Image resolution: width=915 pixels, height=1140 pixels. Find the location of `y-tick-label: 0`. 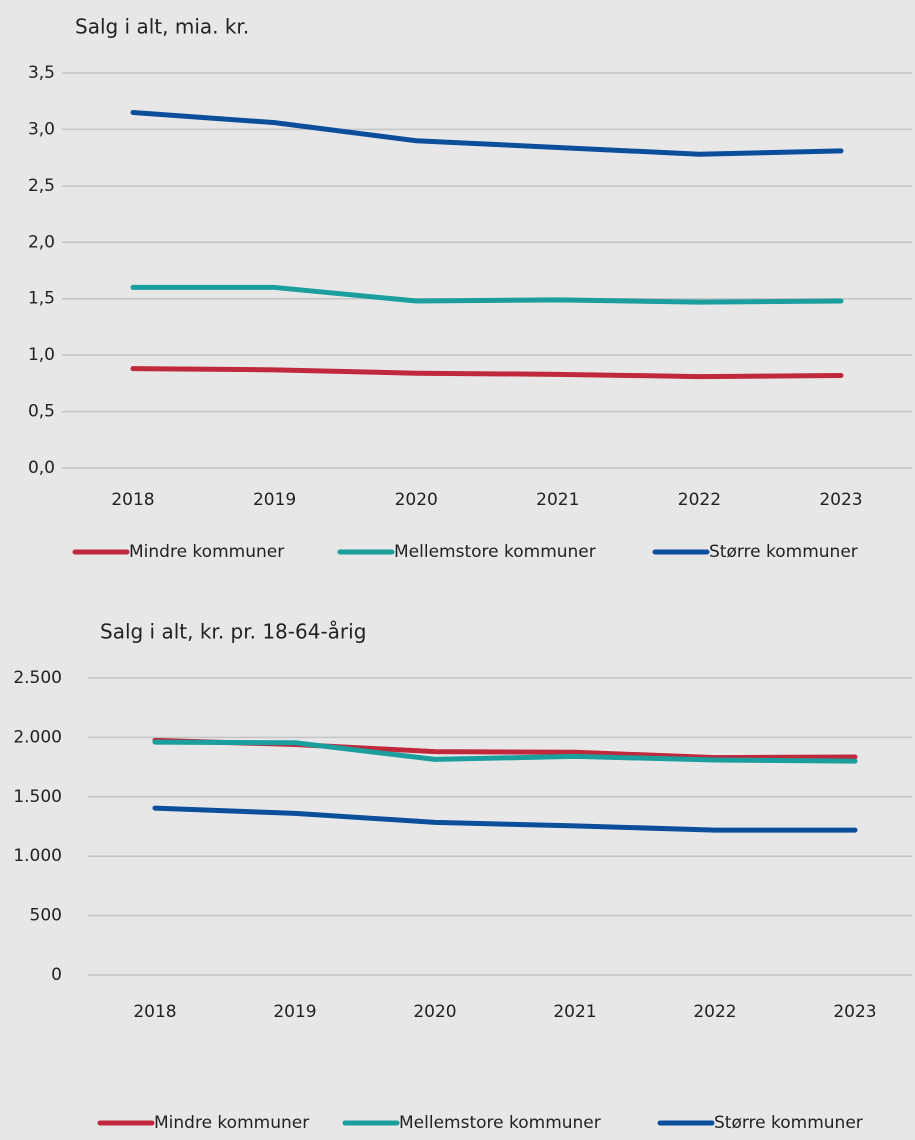

y-tick-label: 0 is located at coordinates (56, 975).